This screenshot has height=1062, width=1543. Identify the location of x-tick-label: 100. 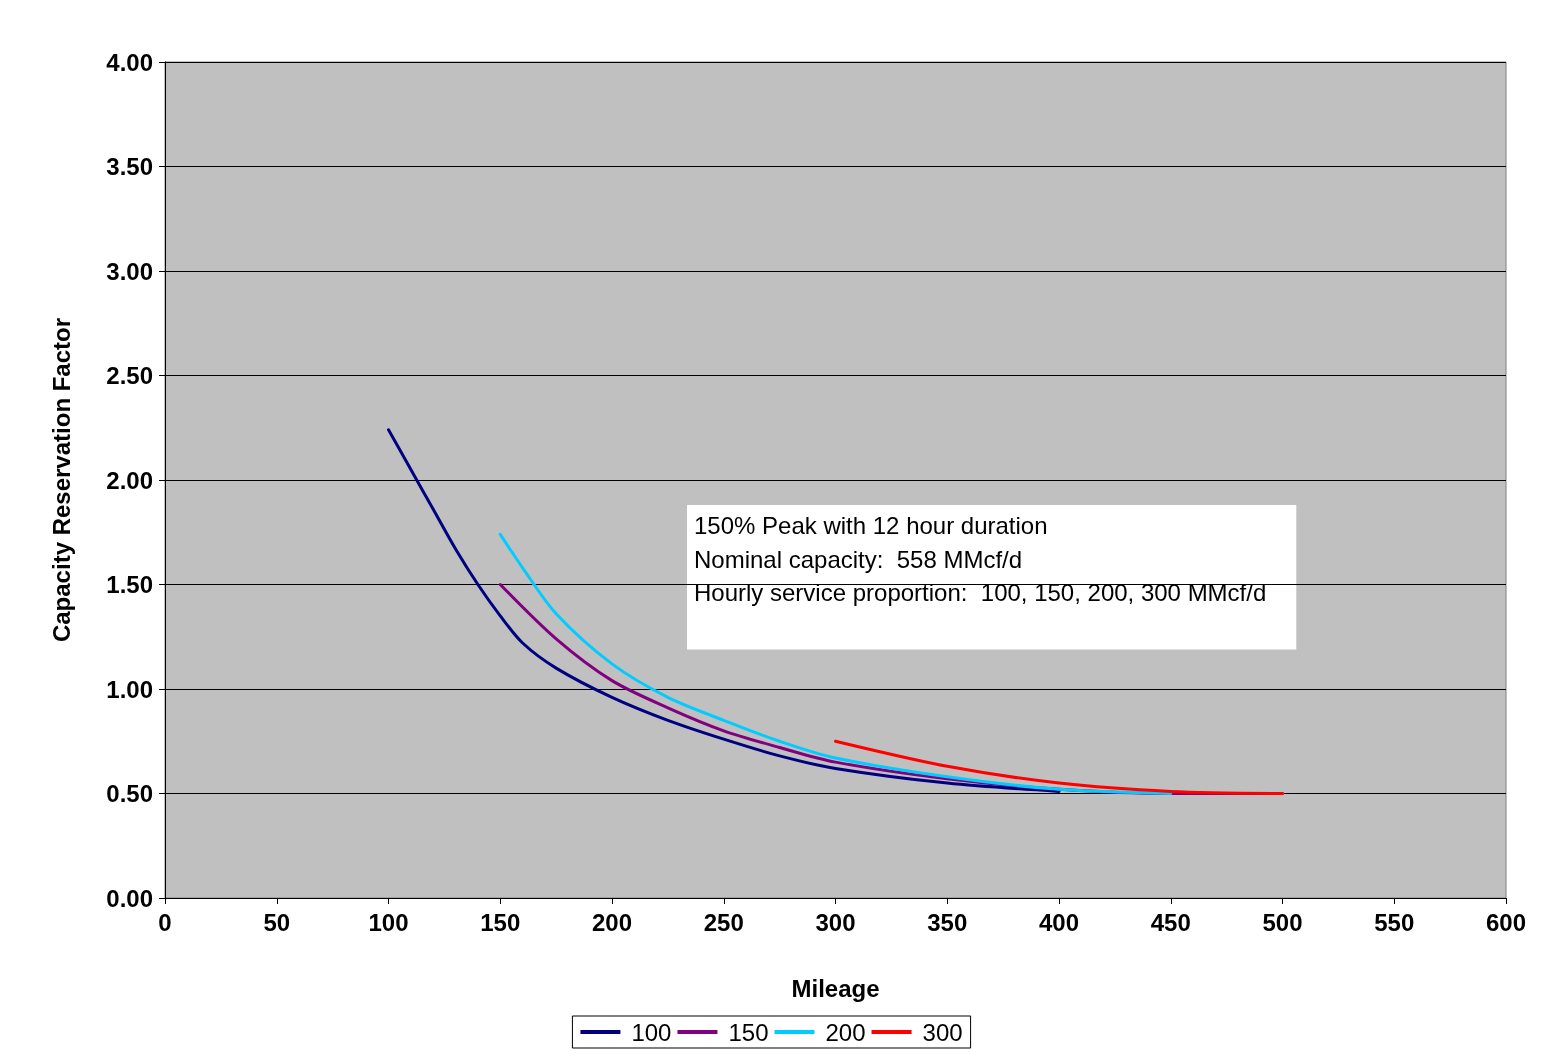
(388, 922).